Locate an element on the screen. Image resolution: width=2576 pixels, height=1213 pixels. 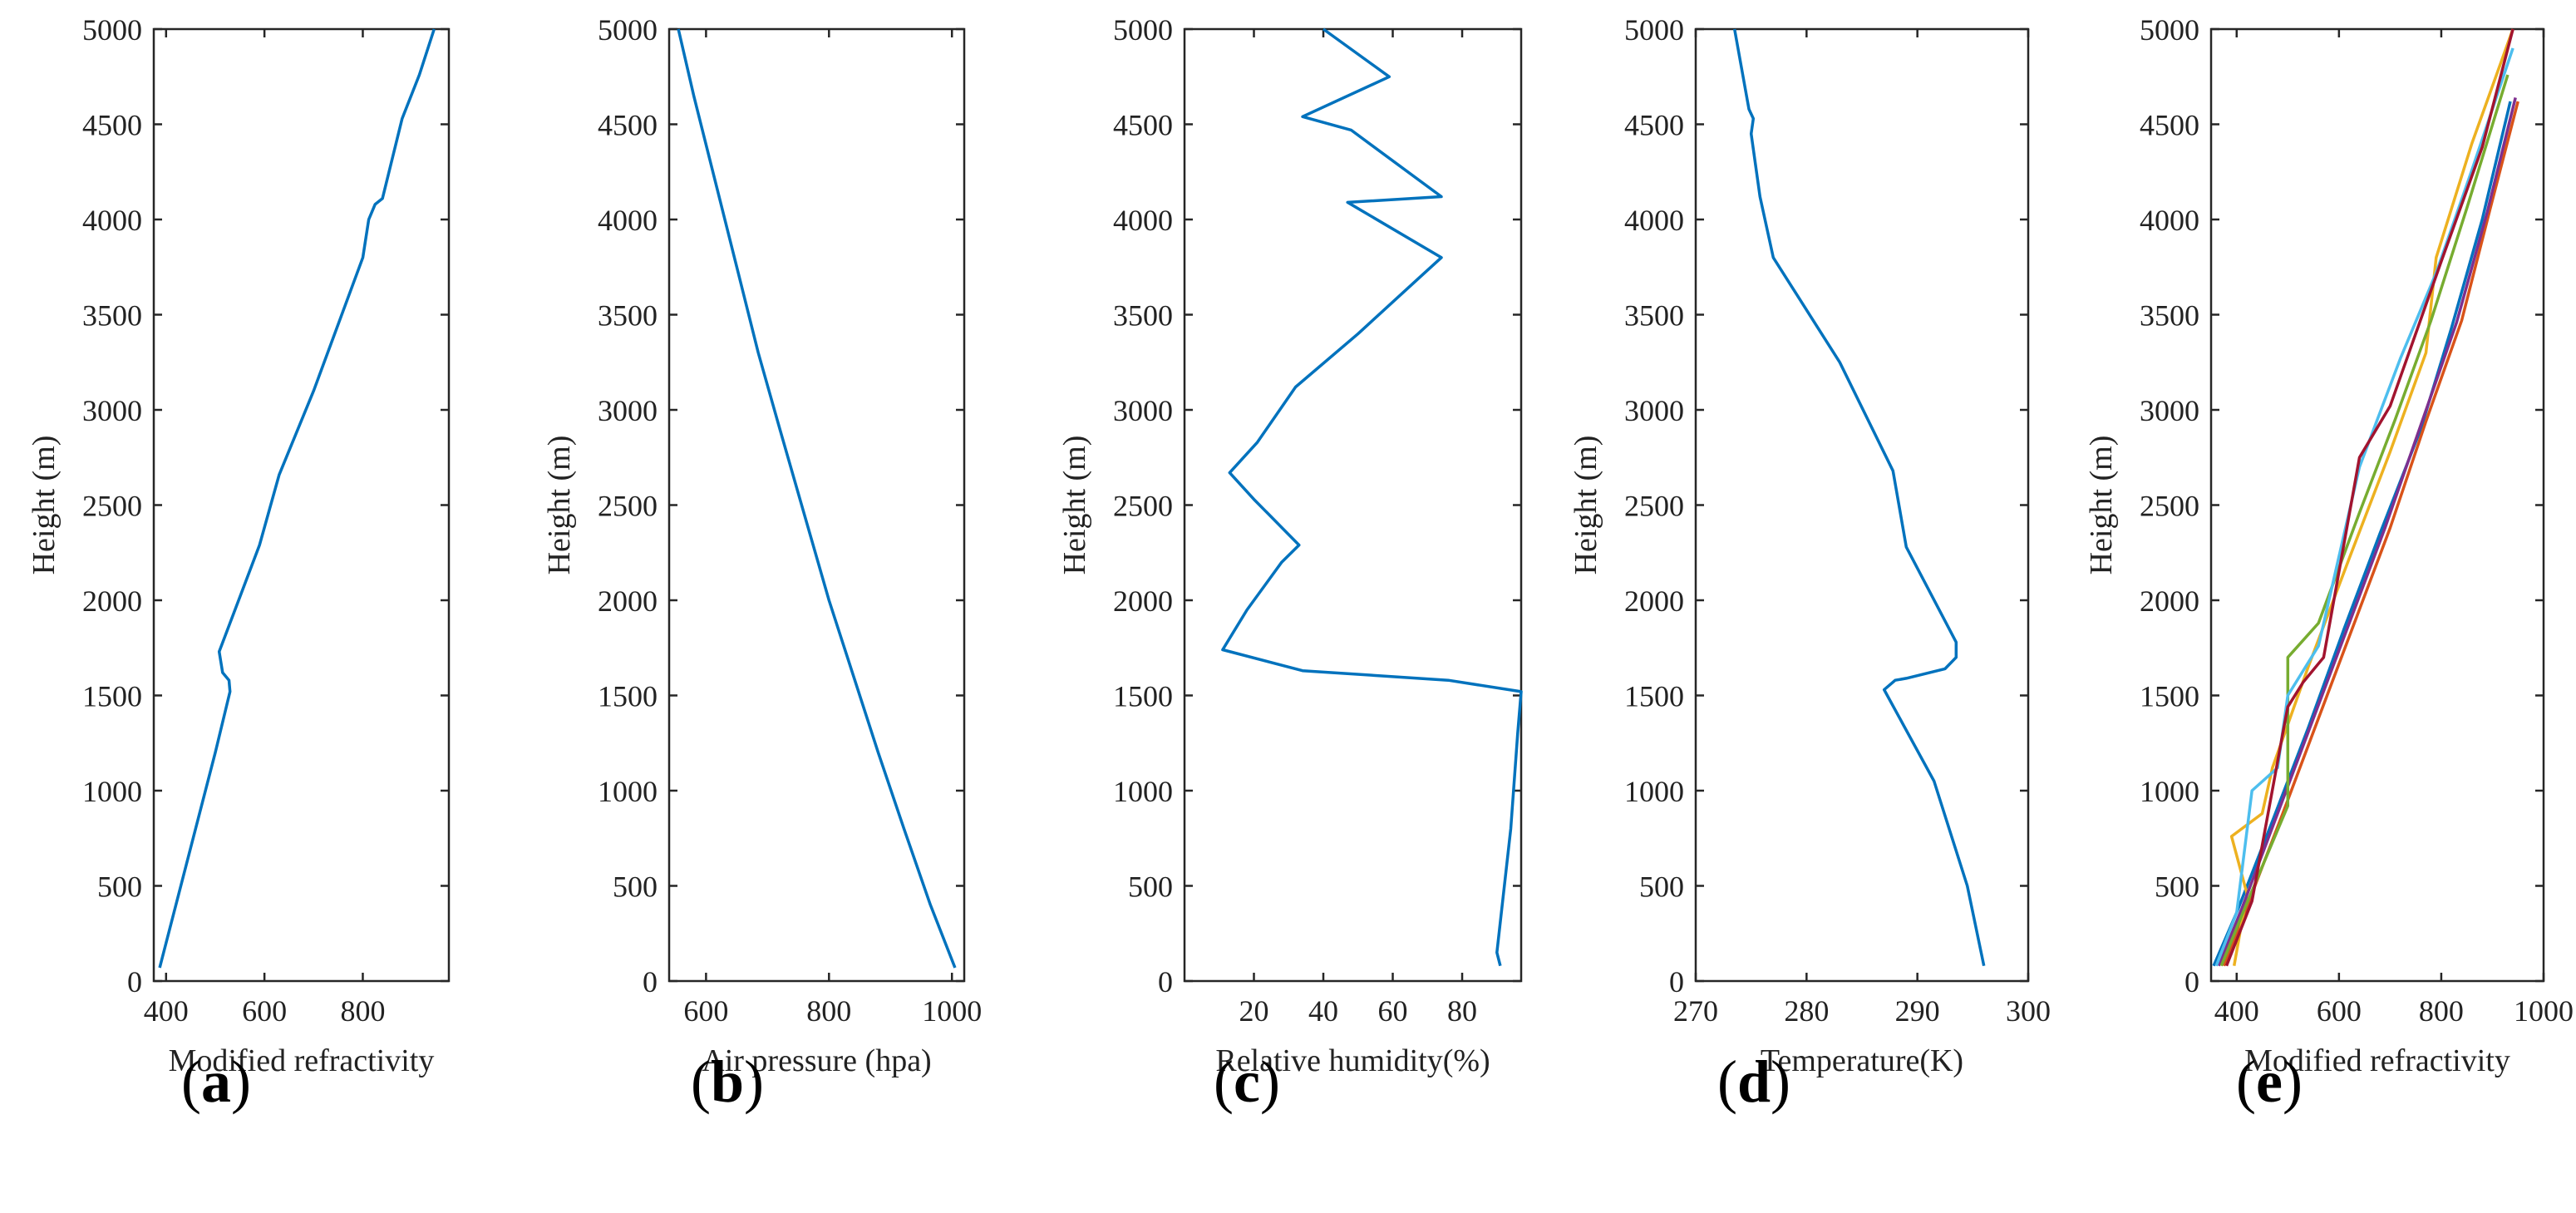
x-axis-label: Temperature(K) is located at coordinates (1862, 1060).